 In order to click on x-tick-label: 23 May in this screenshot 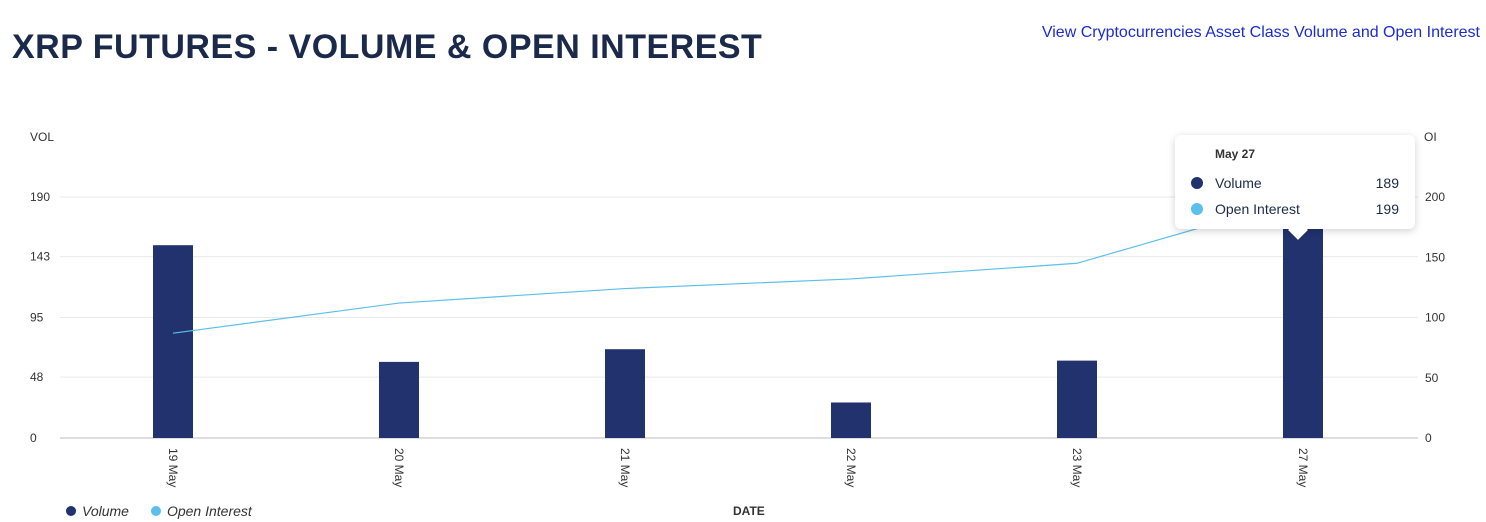, I will do `click(1077, 467)`.